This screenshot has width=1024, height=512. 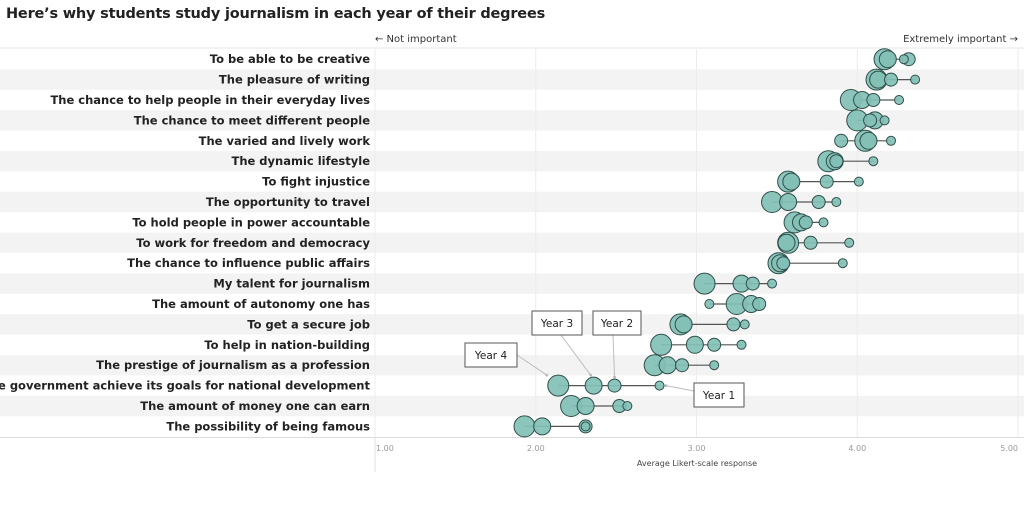 I want to click on category-label: The varied and lively work, so click(x=285, y=141).